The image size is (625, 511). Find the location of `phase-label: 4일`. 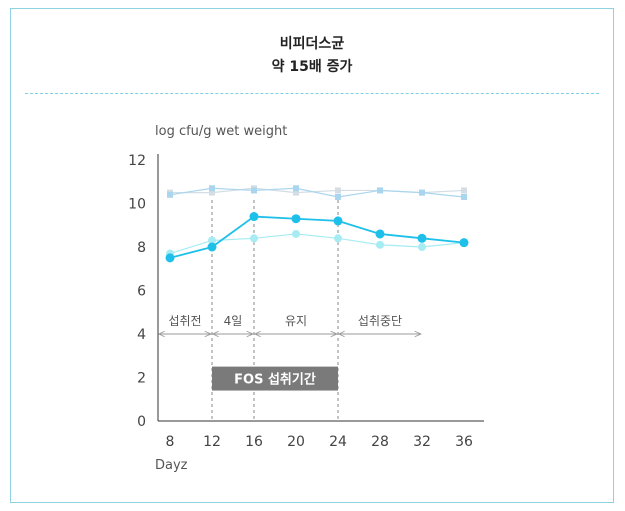

phase-label: 4일 is located at coordinates (233, 321).